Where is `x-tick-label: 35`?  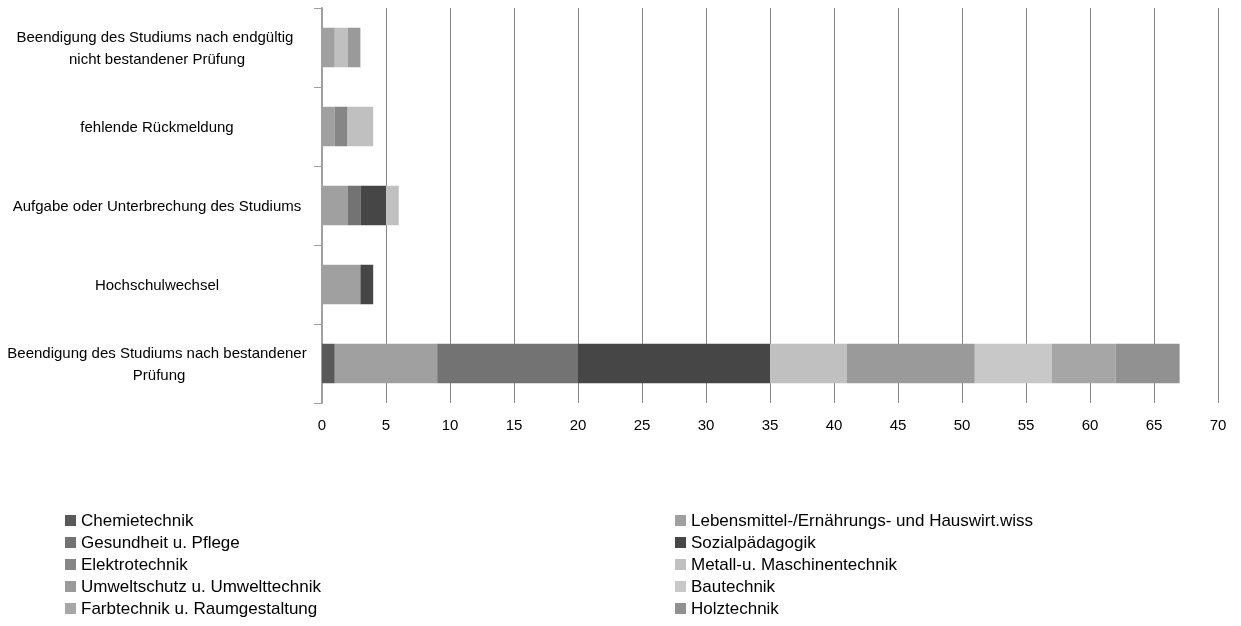
x-tick-label: 35 is located at coordinates (770, 424).